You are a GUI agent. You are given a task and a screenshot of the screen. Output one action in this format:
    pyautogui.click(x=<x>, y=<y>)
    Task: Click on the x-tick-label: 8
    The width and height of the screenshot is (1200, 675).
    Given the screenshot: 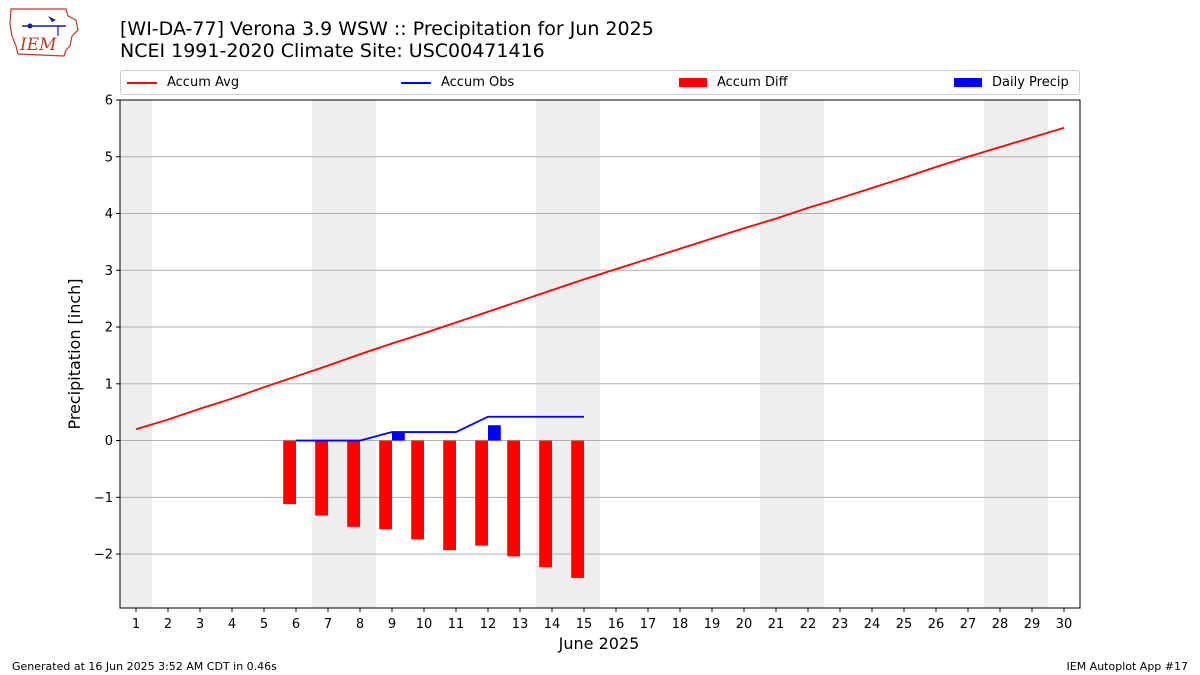 What is the action you would take?
    pyautogui.click(x=360, y=624)
    